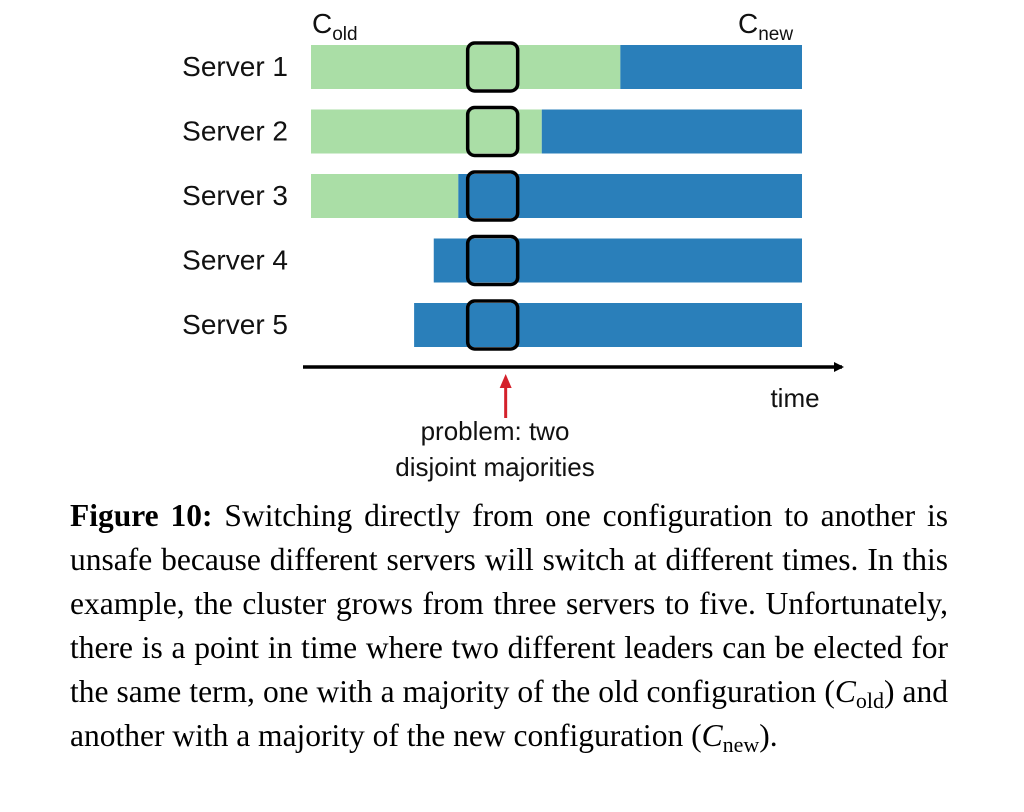 The image size is (1024, 812). What do you see at coordinates (495, 431) in the screenshot?
I see `problem-label-line1: problem: two` at bounding box center [495, 431].